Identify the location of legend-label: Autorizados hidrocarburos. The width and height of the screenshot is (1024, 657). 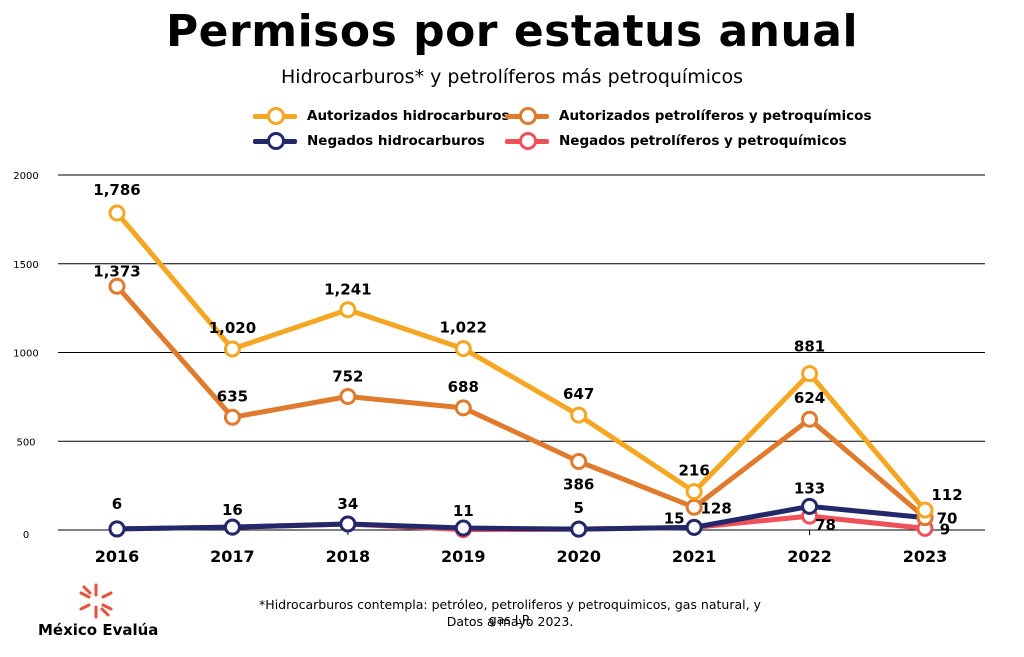
(408, 116).